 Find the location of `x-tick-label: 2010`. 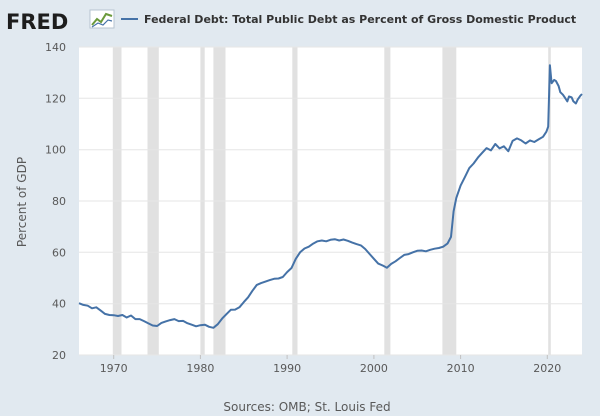

x-tick-label: 2010 is located at coordinates (461, 368).